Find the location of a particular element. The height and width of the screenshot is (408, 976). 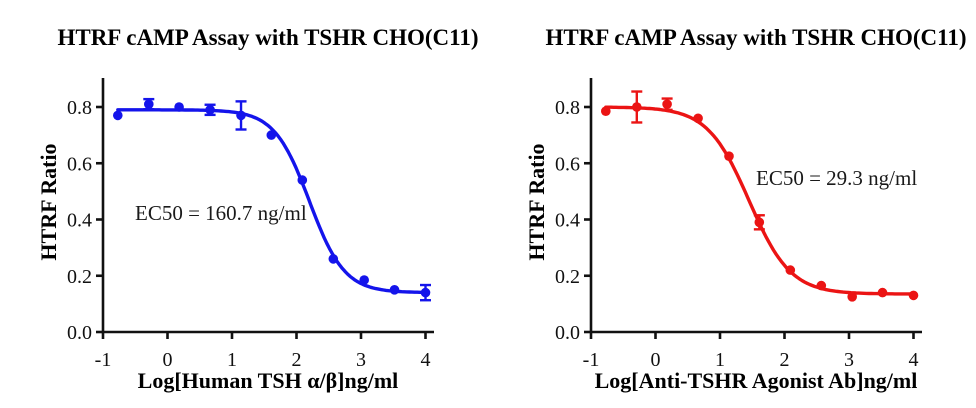

x-axis-title: Log[Human TSH α/β]ng/ml is located at coordinates (268, 380).